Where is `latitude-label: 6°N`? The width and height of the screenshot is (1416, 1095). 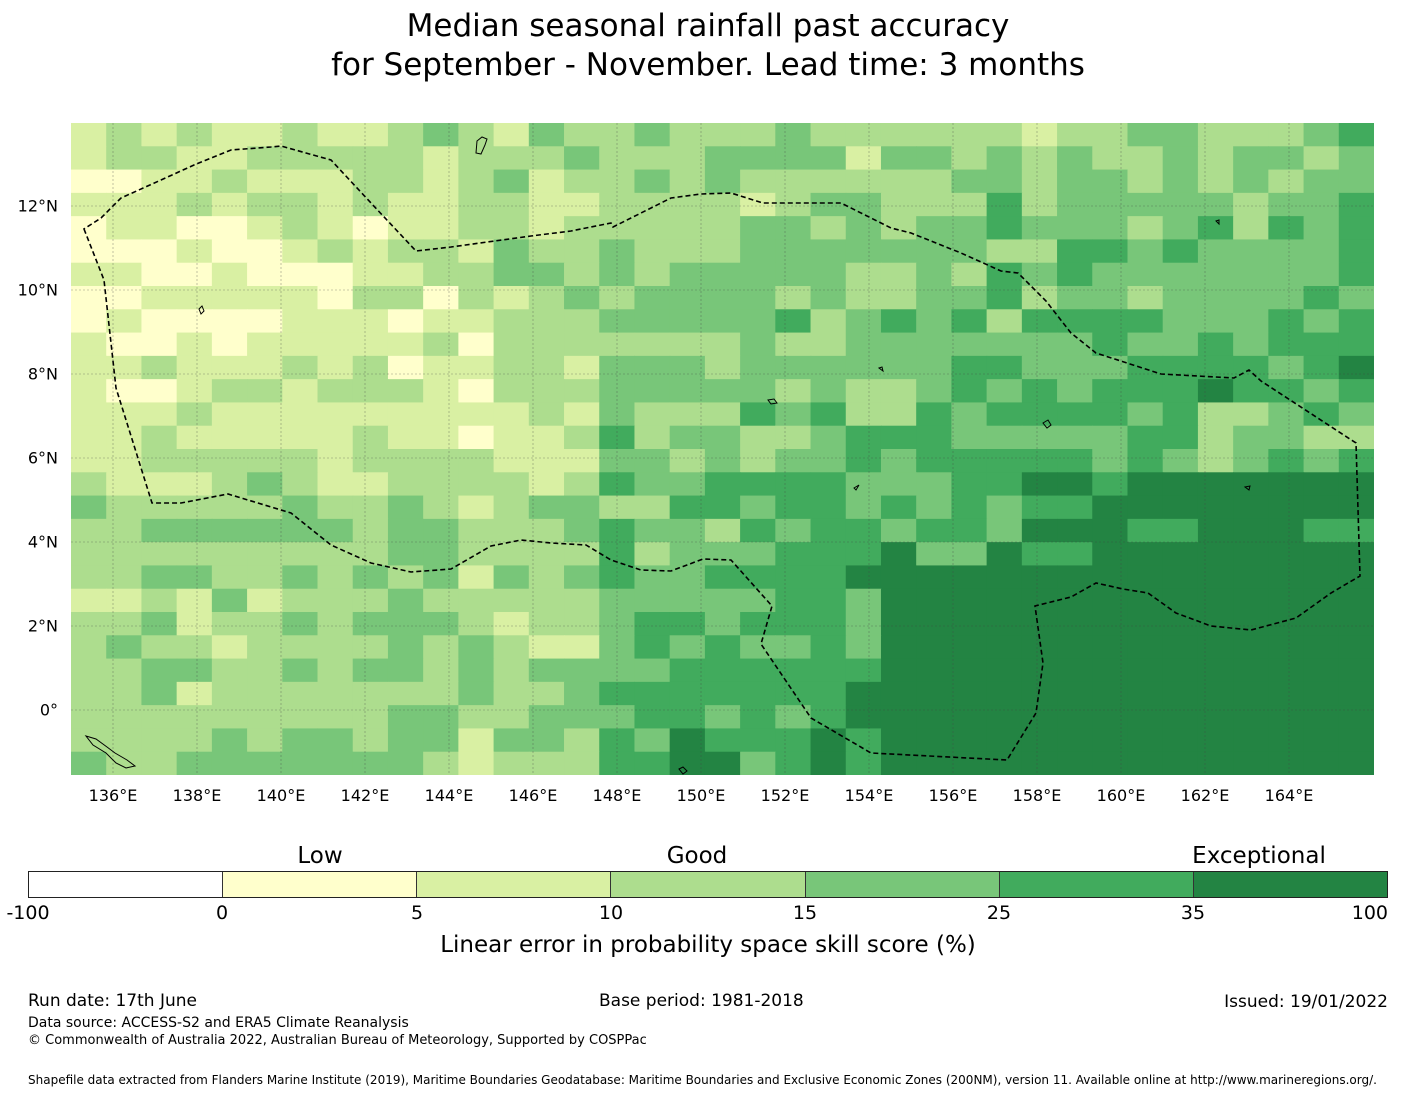
latitude-label: 6°N is located at coordinates (42, 458).